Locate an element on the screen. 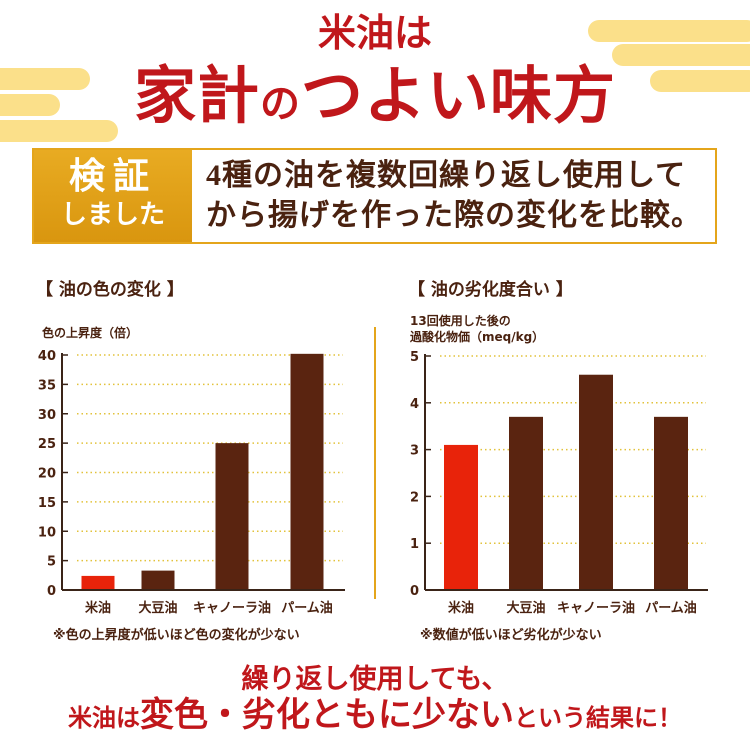  chart2-title: 【 油の劣化度合い 】 is located at coordinates (490, 290).